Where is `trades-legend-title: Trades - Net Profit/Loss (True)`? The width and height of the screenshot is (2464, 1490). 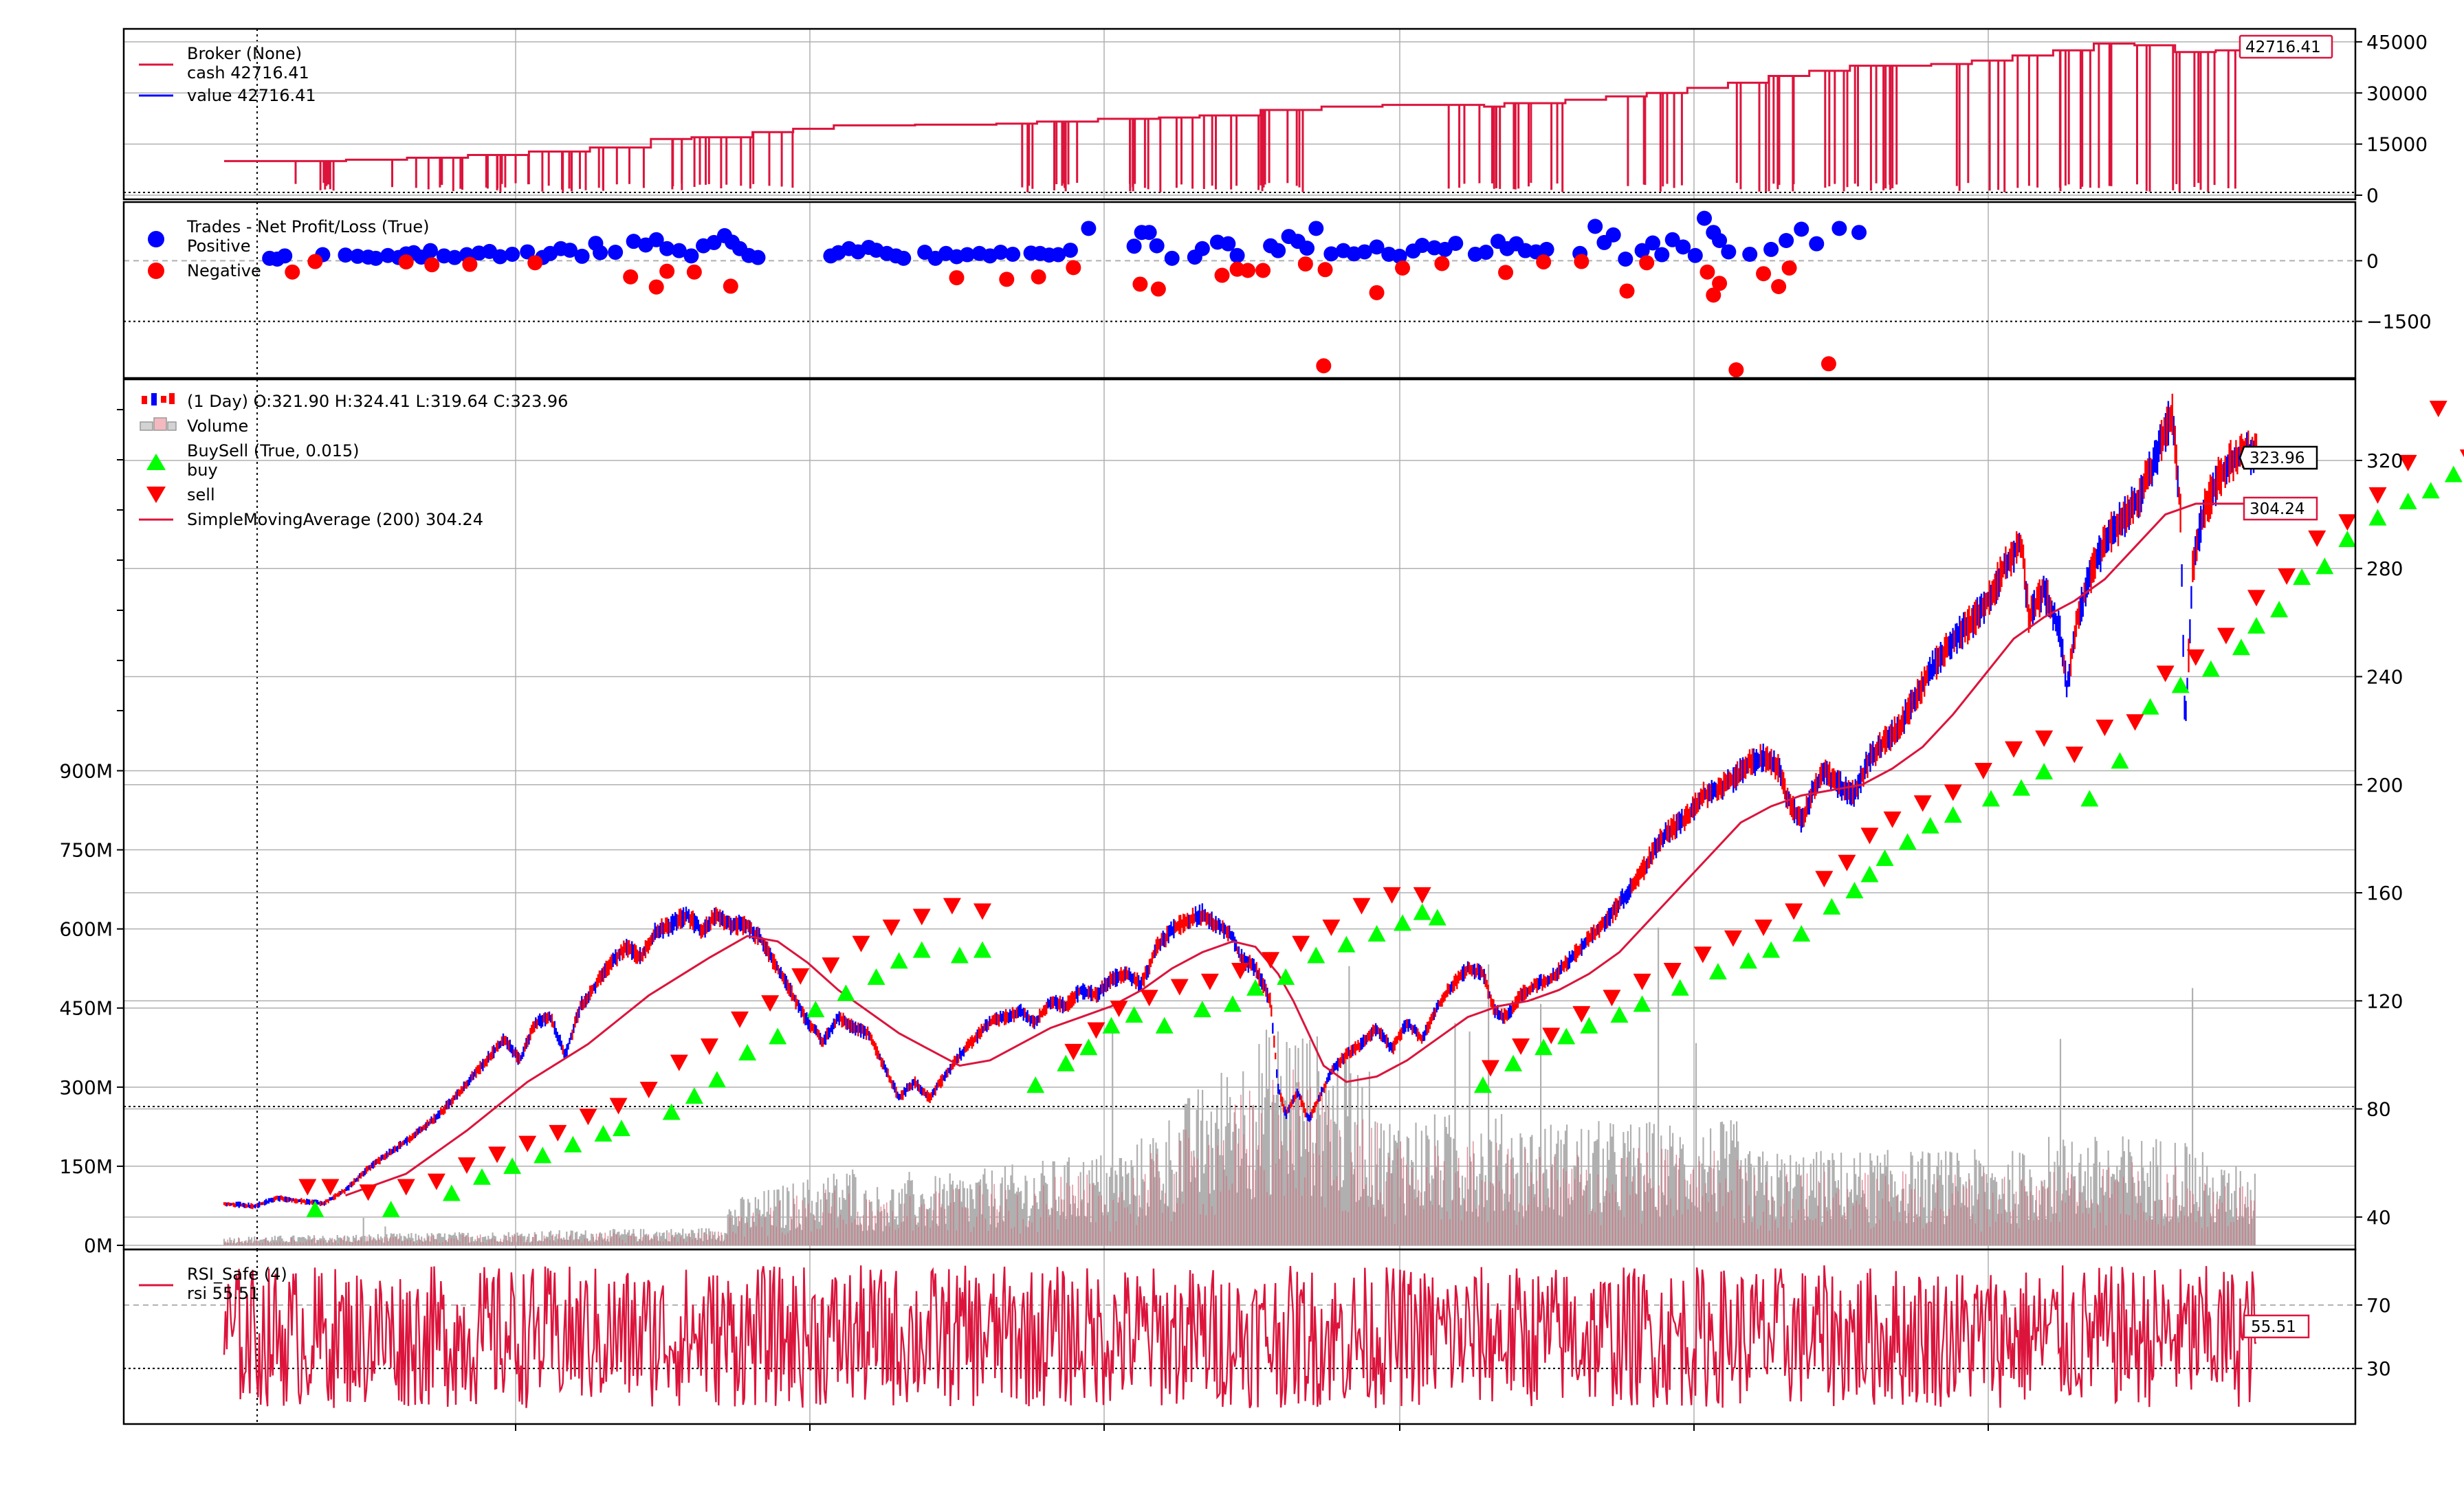
trades-legend-title: Trades - Net Profit/Loss (True) is located at coordinates (308, 226).